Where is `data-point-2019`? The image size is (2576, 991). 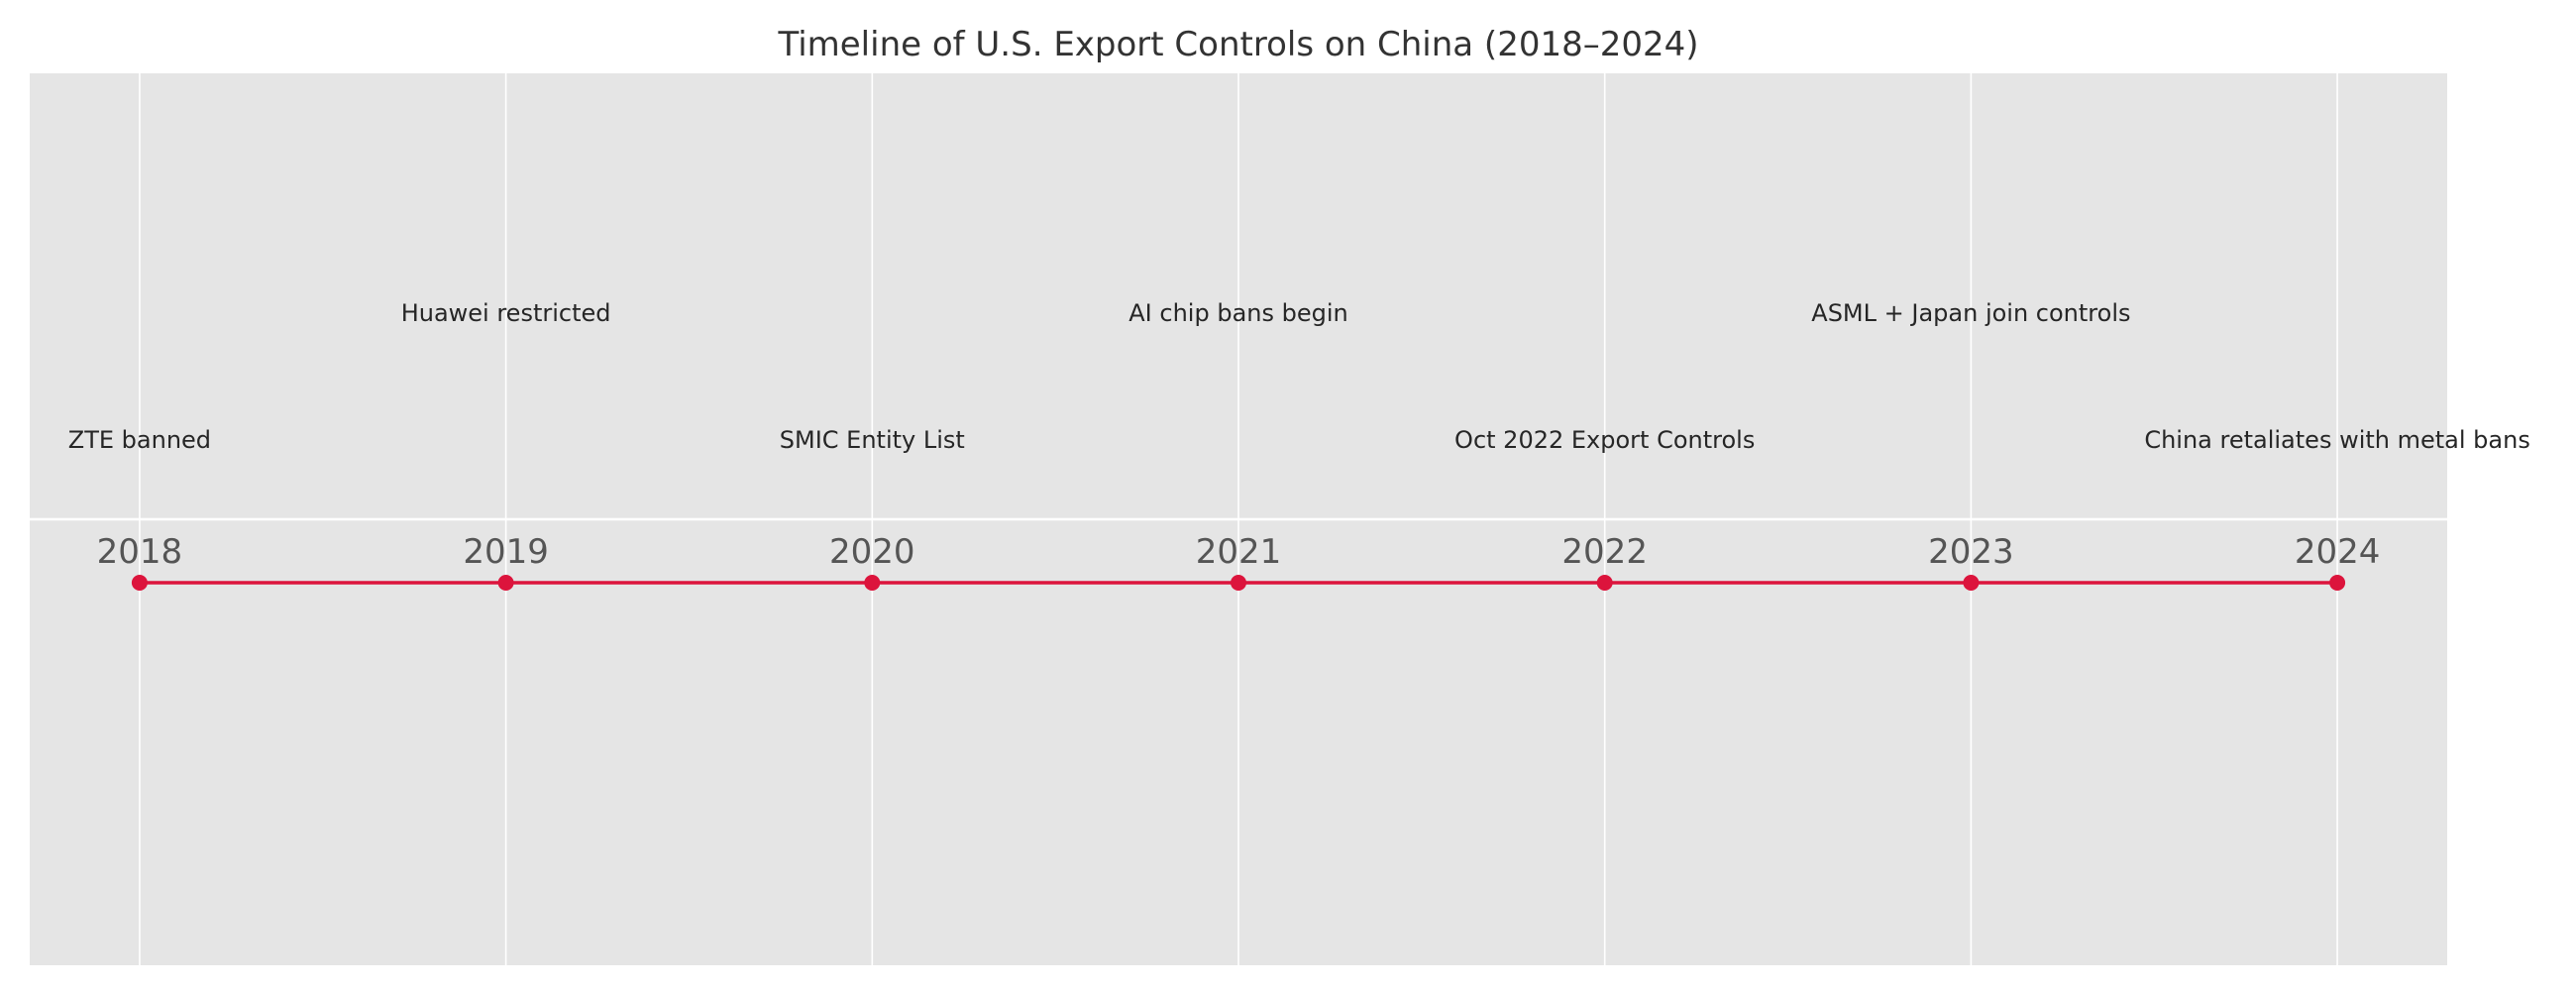
data-point-2019 is located at coordinates (505, 583).